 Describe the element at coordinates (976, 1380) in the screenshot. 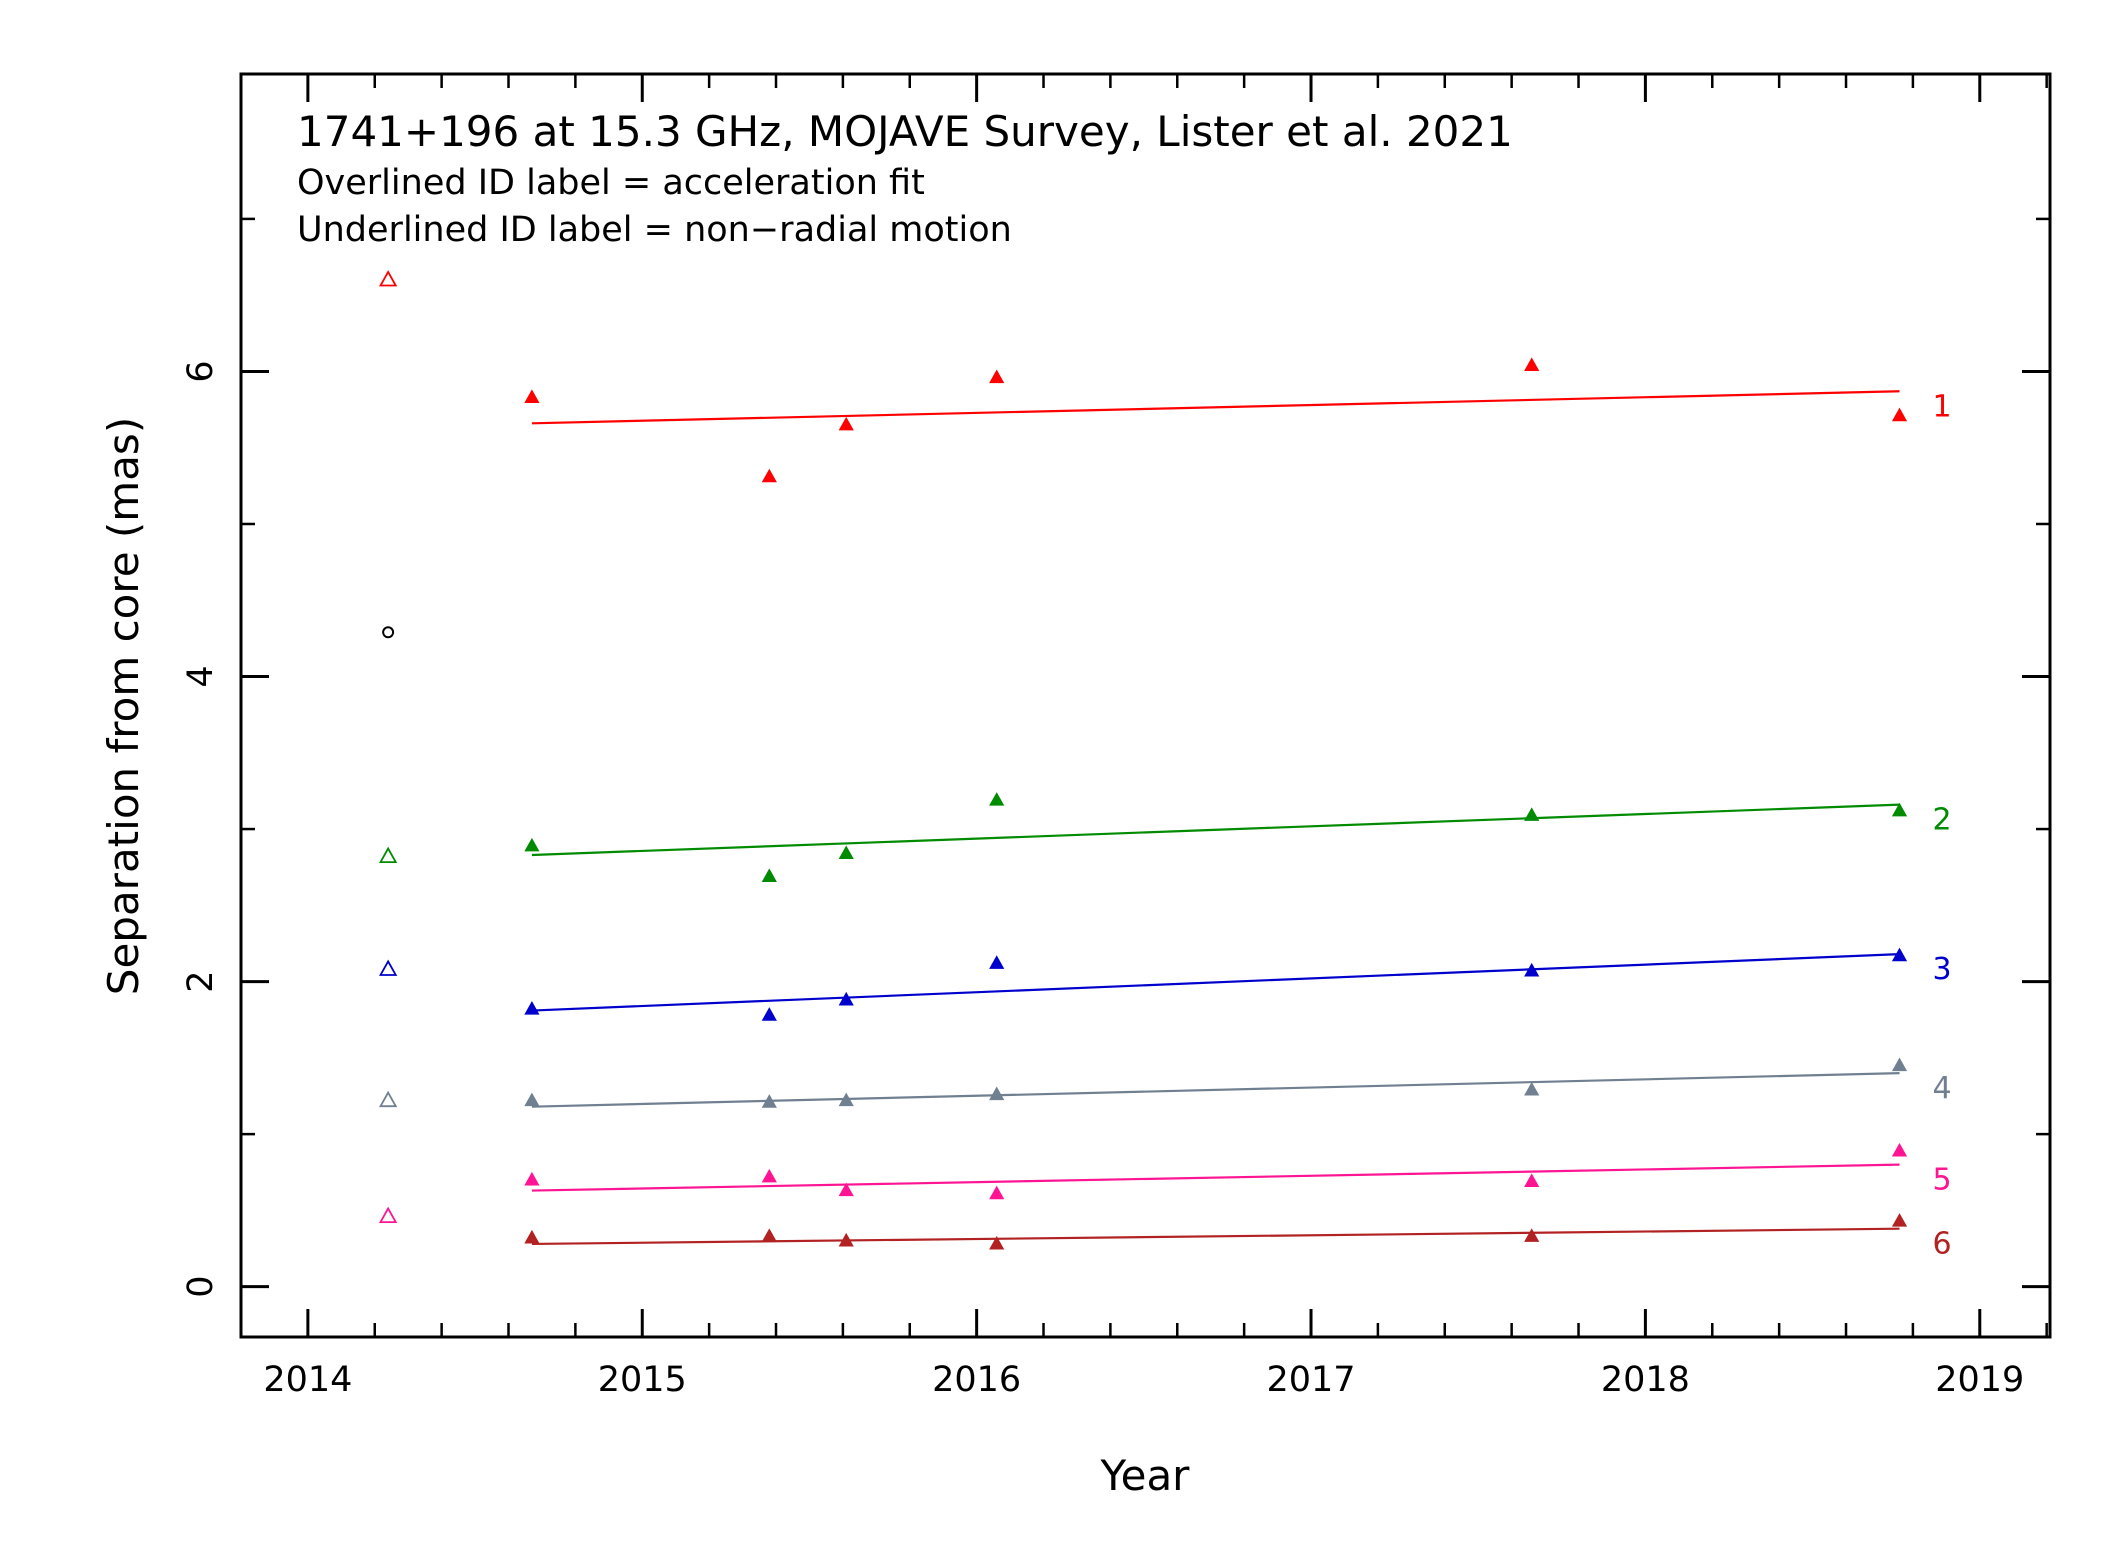

I see `x-tick-label: 2016` at that location.